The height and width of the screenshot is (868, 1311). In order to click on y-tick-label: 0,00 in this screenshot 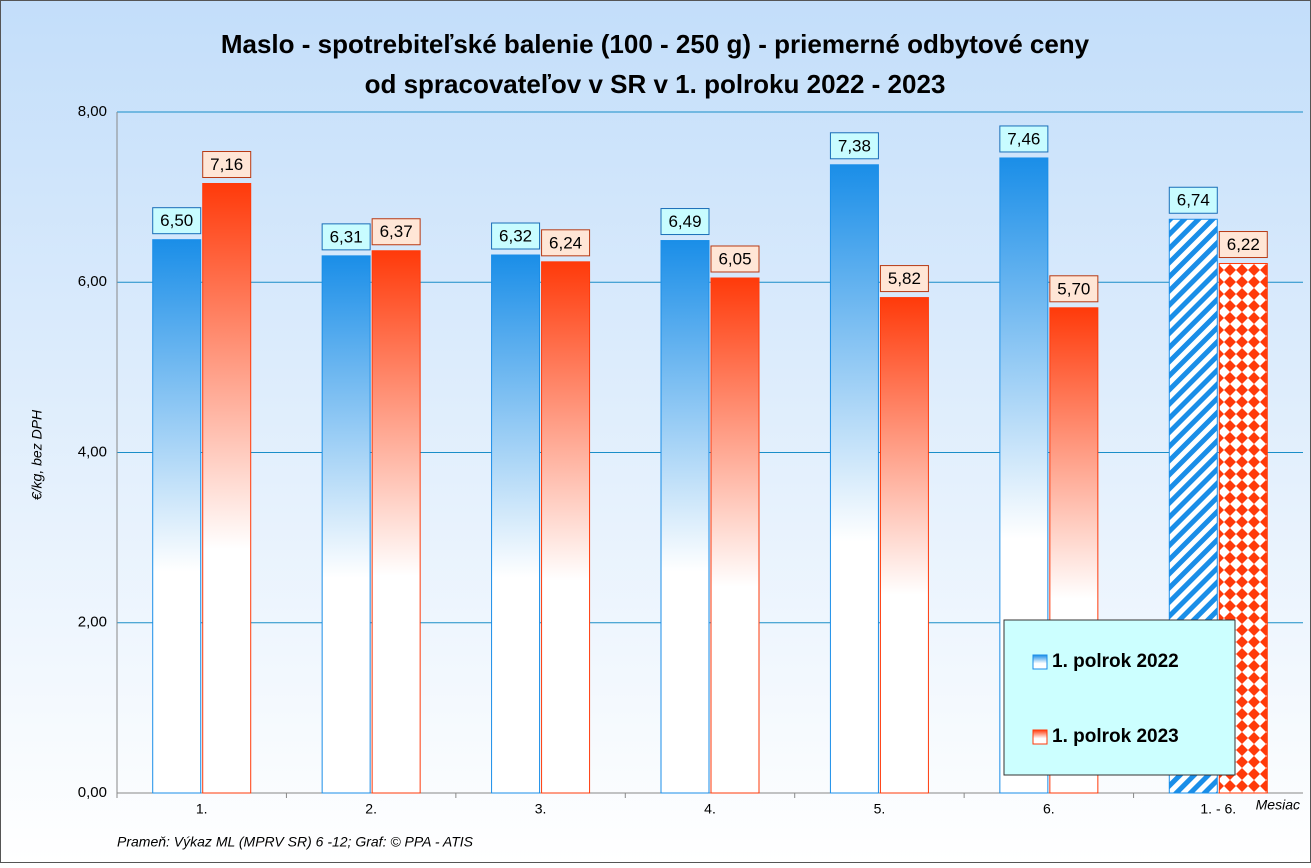, I will do `click(92, 792)`.